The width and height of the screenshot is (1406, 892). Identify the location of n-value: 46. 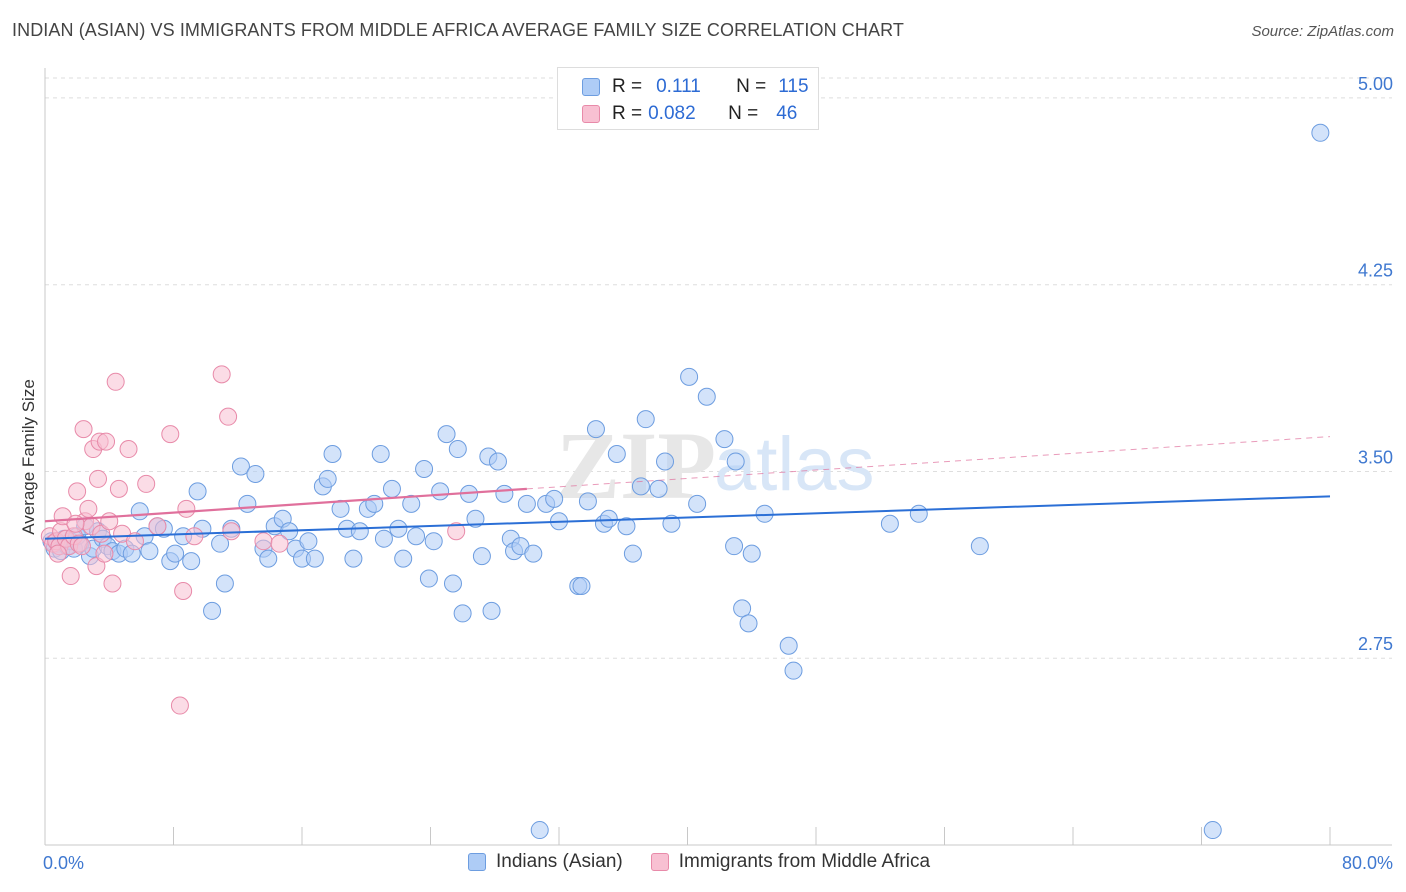
(787, 113).